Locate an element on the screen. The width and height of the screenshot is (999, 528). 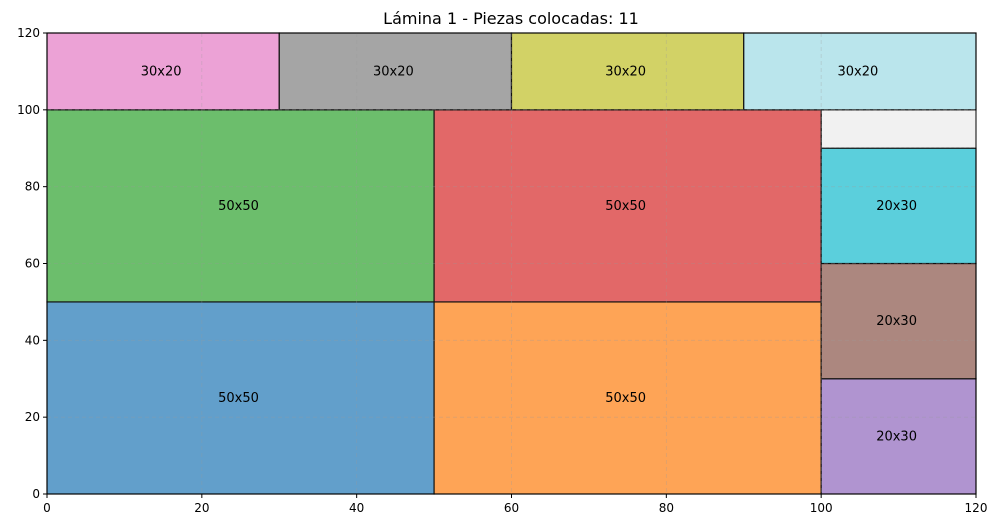
y-axis: 0 20 40 60 80 100 120 is located at coordinates (32, 263).